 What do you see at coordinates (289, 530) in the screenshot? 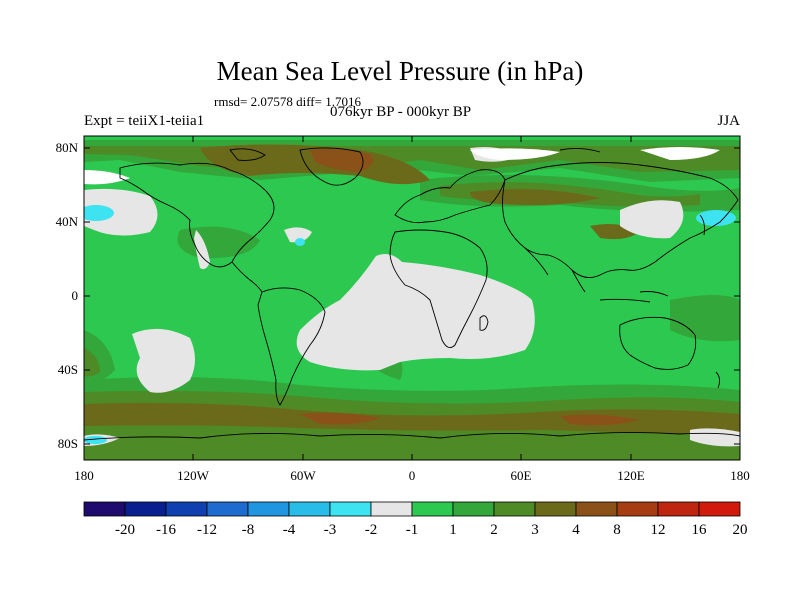
I see `colorbar-label: -4` at bounding box center [289, 530].